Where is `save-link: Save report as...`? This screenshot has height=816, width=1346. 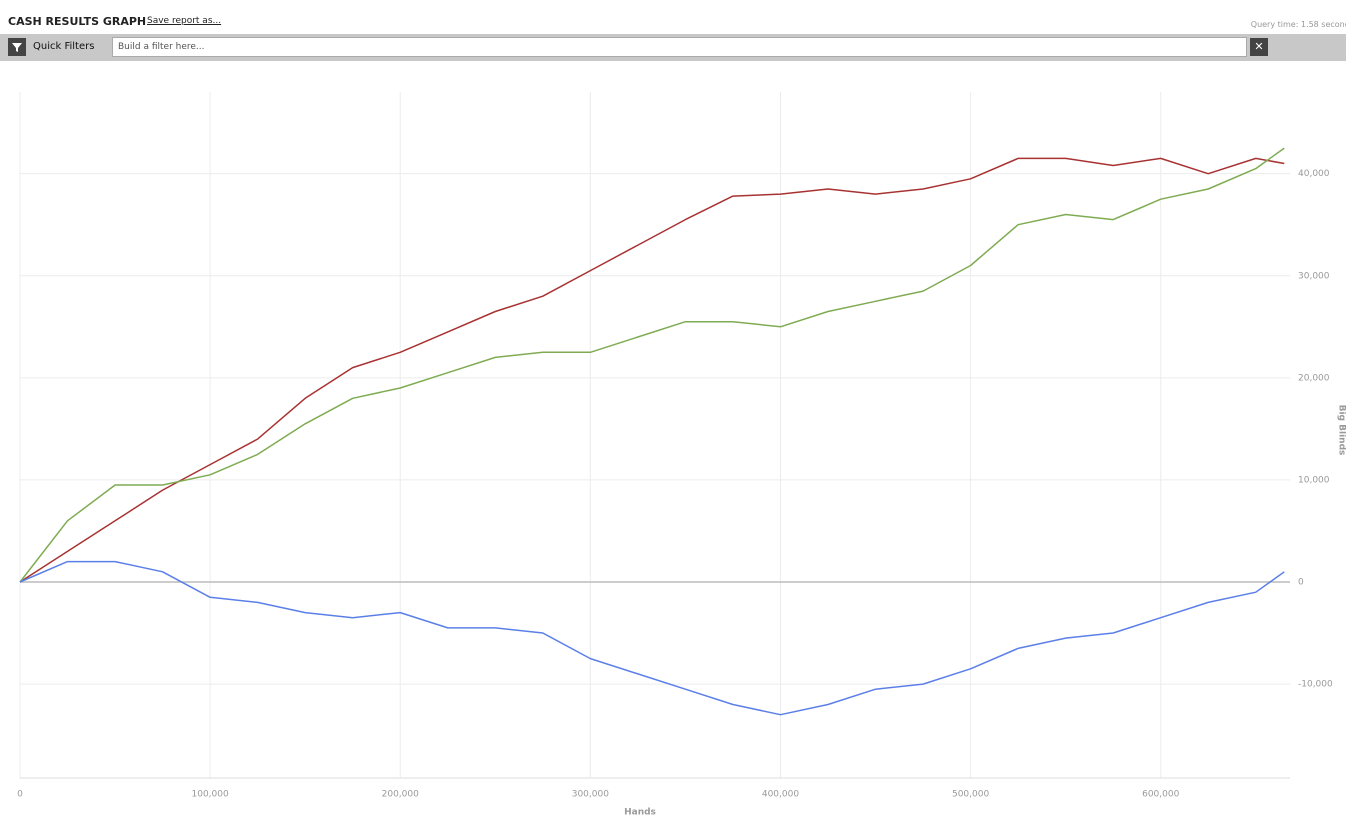
save-link: Save report as... is located at coordinates (184, 21).